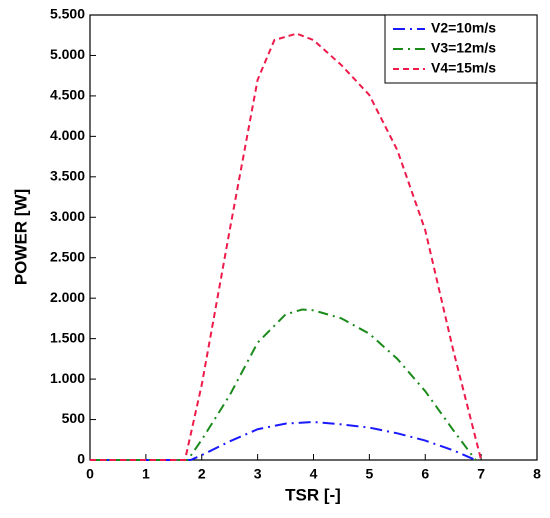 The height and width of the screenshot is (518, 550). Describe the element at coordinates (283, 440) in the screenshot. I see `series-line` at that location.